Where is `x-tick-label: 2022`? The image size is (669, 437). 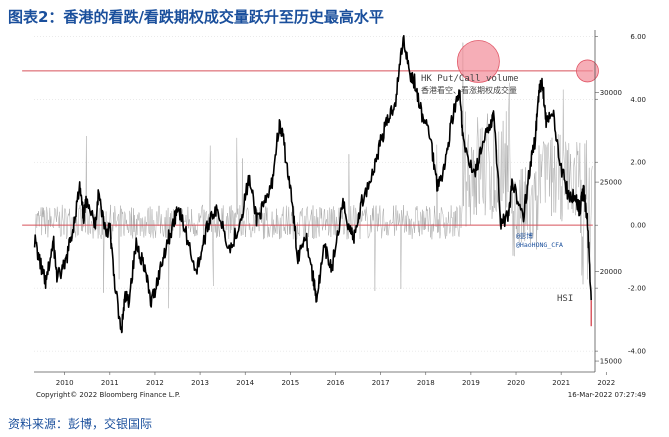 x-tick-label: 2022 is located at coordinates (606, 383).